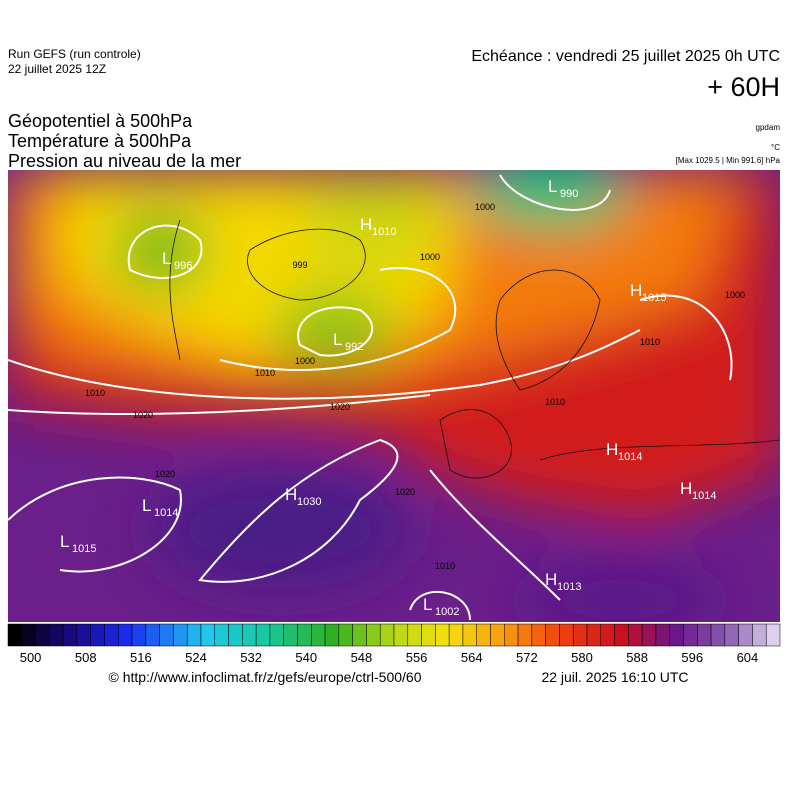 This screenshot has width=788, height=789. Describe the element at coordinates (447, 612) in the screenshot. I see `center-pressure: 1002` at that location.